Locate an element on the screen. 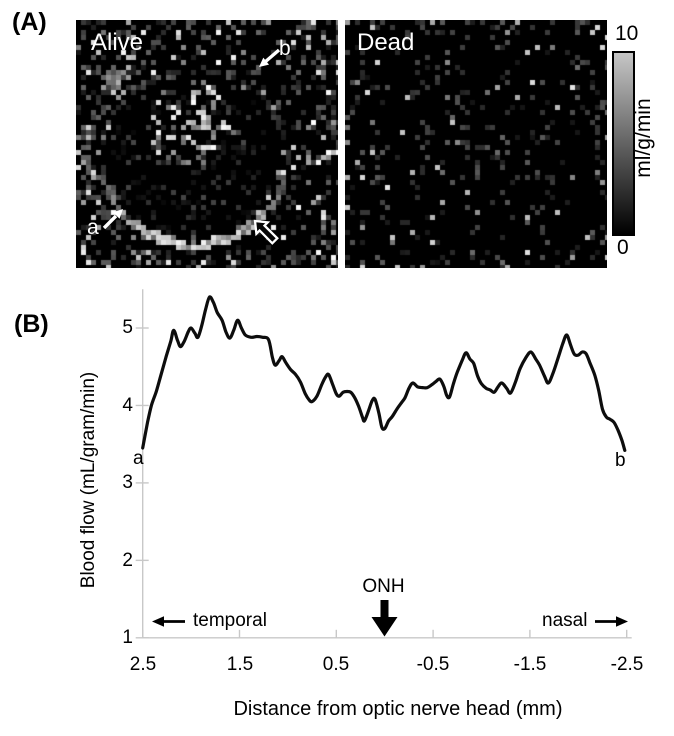 This screenshot has width=674, height=736. y-tick-label-5: 5 is located at coordinates (127, 327).